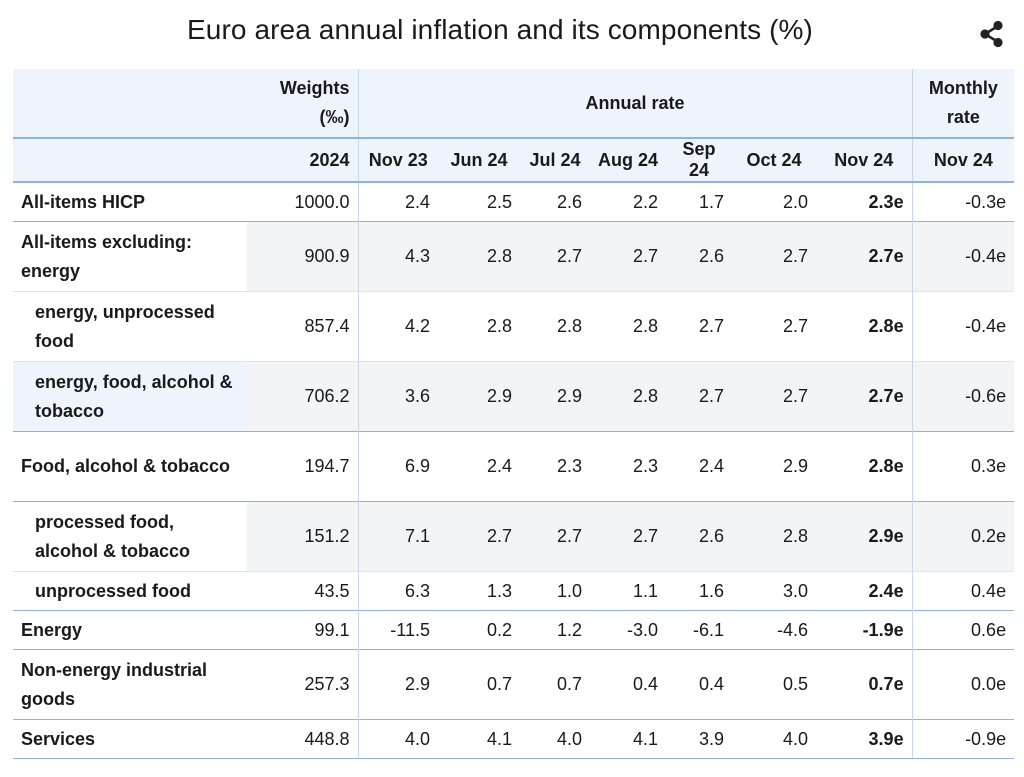 This screenshot has height=777, width=1024. I want to click on col-header-weight-year: 2024, so click(302, 159).